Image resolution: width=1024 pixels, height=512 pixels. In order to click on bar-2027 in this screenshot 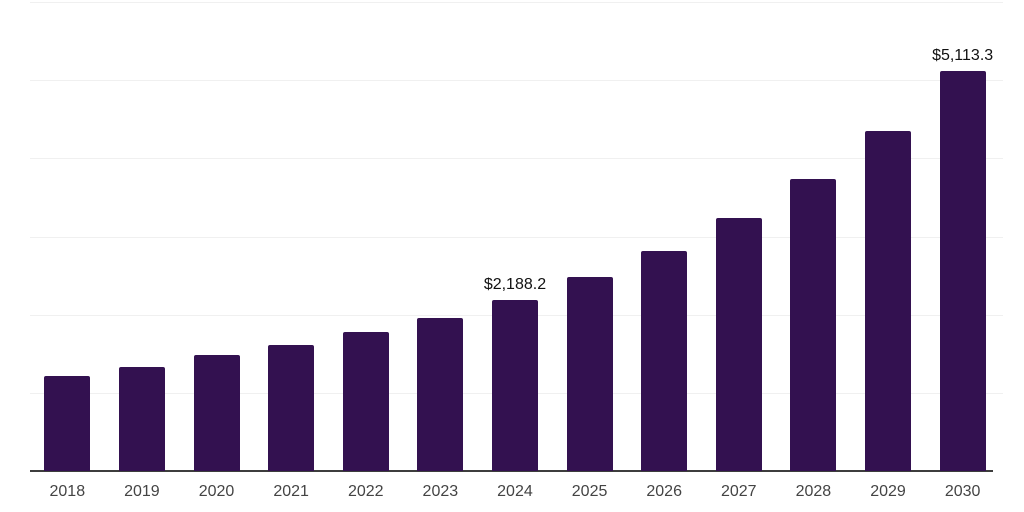, I will do `click(738, 344)`.